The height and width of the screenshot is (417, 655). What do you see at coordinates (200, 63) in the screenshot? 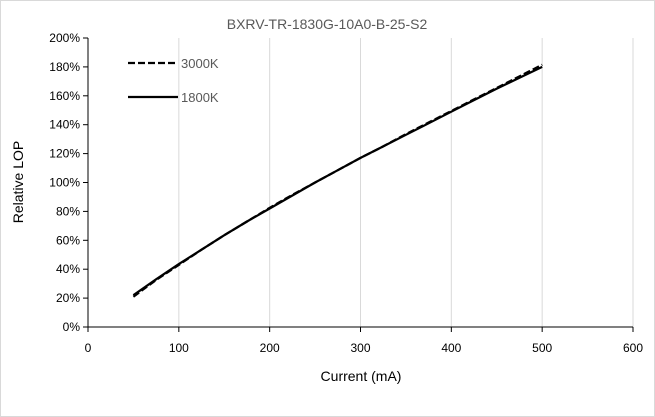
I see `legend-label-3000k: 3000K` at bounding box center [200, 63].